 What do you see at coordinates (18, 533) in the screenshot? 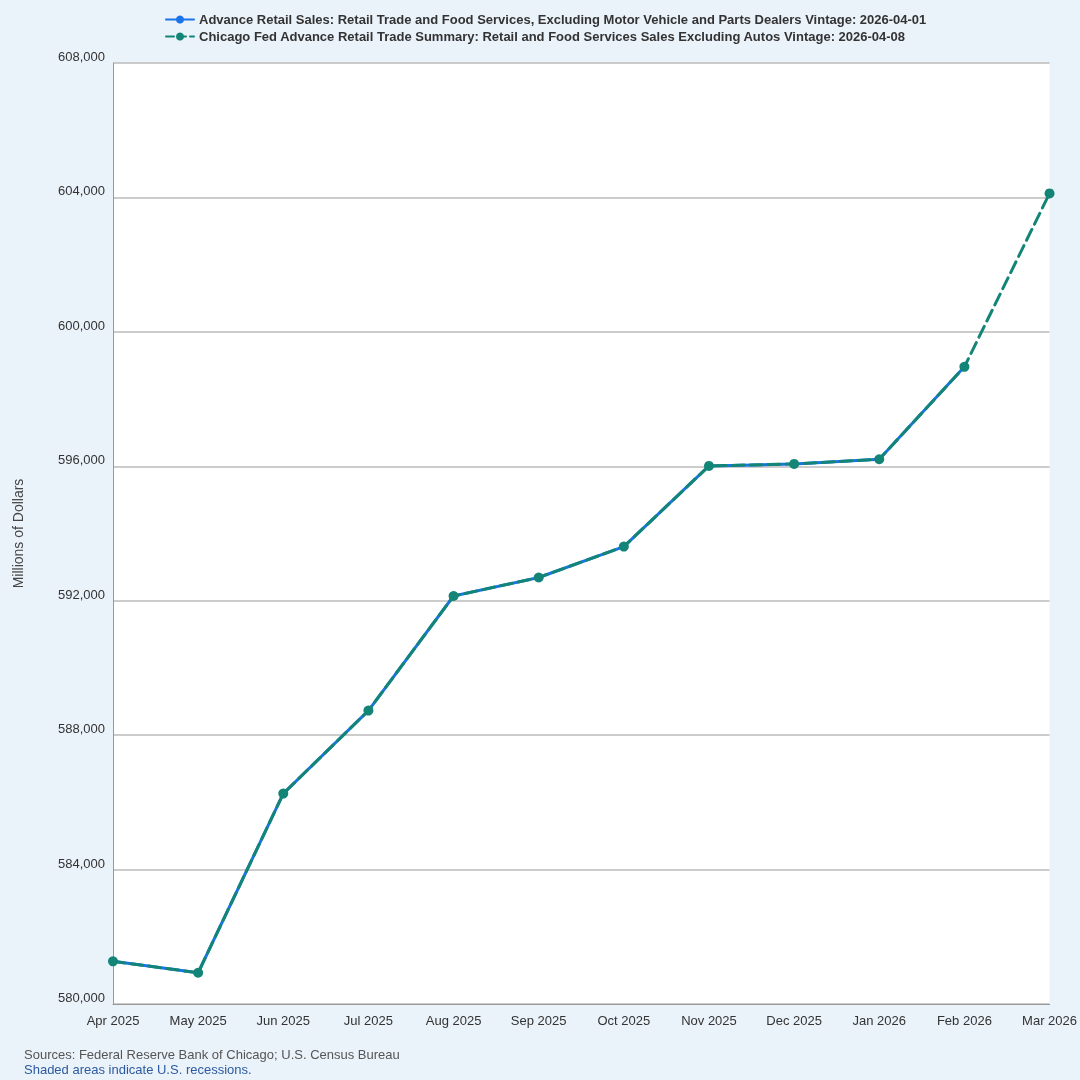
I see `y-axis-title: Millions of Dollars` at bounding box center [18, 533].